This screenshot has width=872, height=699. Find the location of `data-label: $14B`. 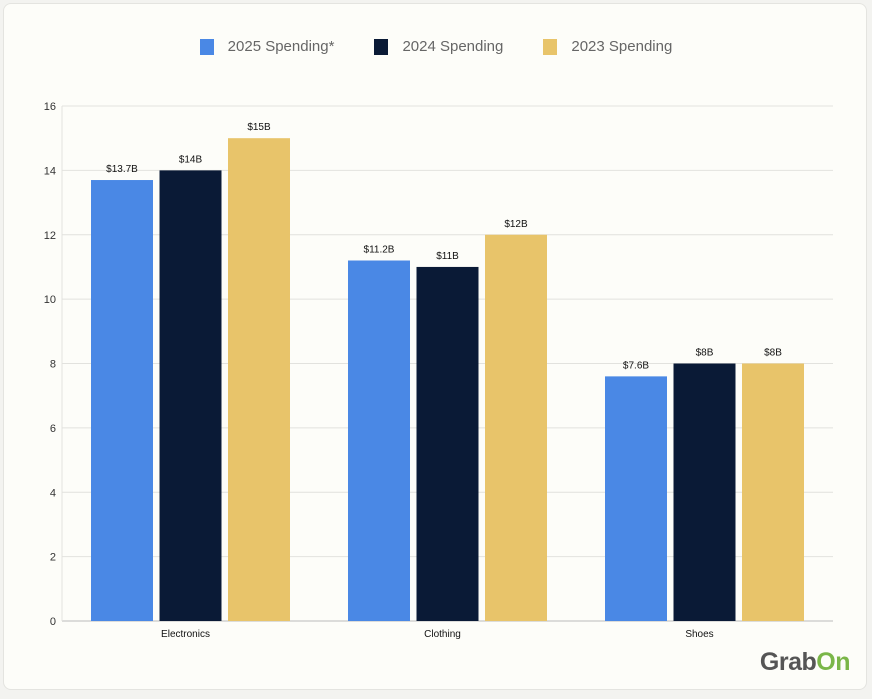

data-label: $14B is located at coordinates (191, 159).